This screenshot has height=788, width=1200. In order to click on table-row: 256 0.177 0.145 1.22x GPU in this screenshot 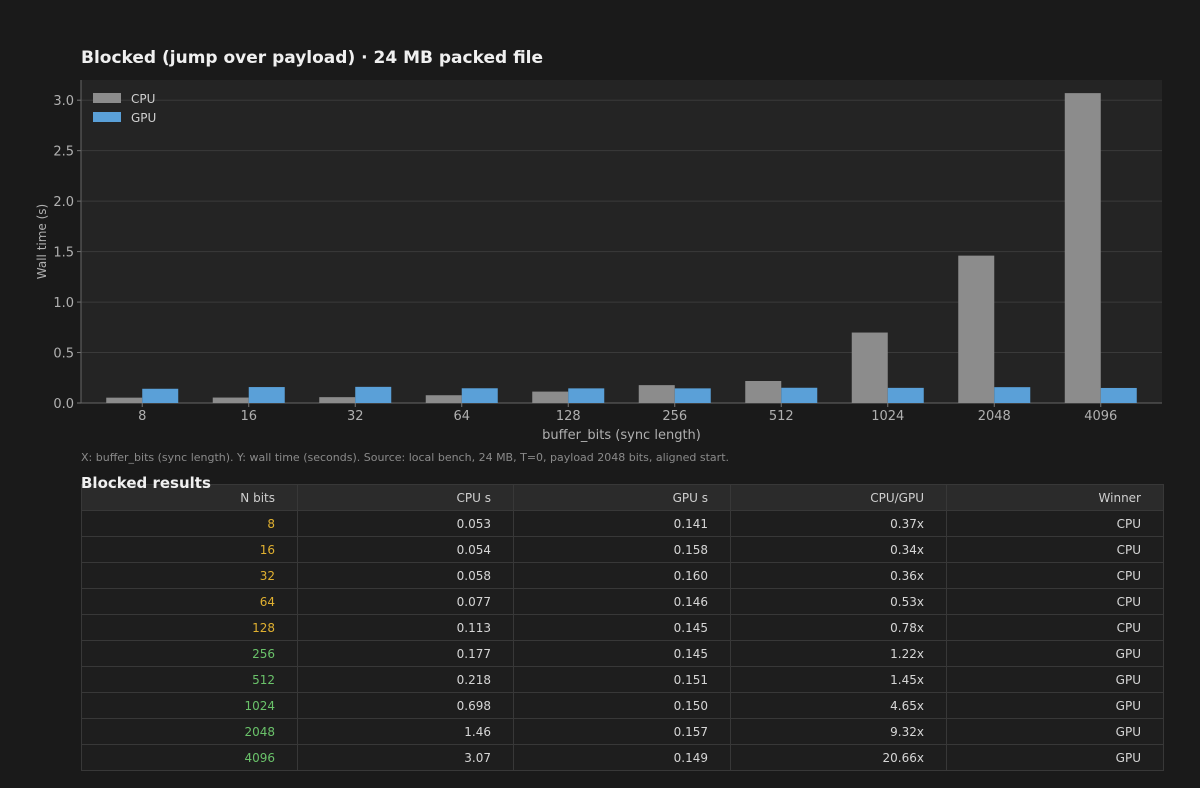, I will do `click(622, 653)`.